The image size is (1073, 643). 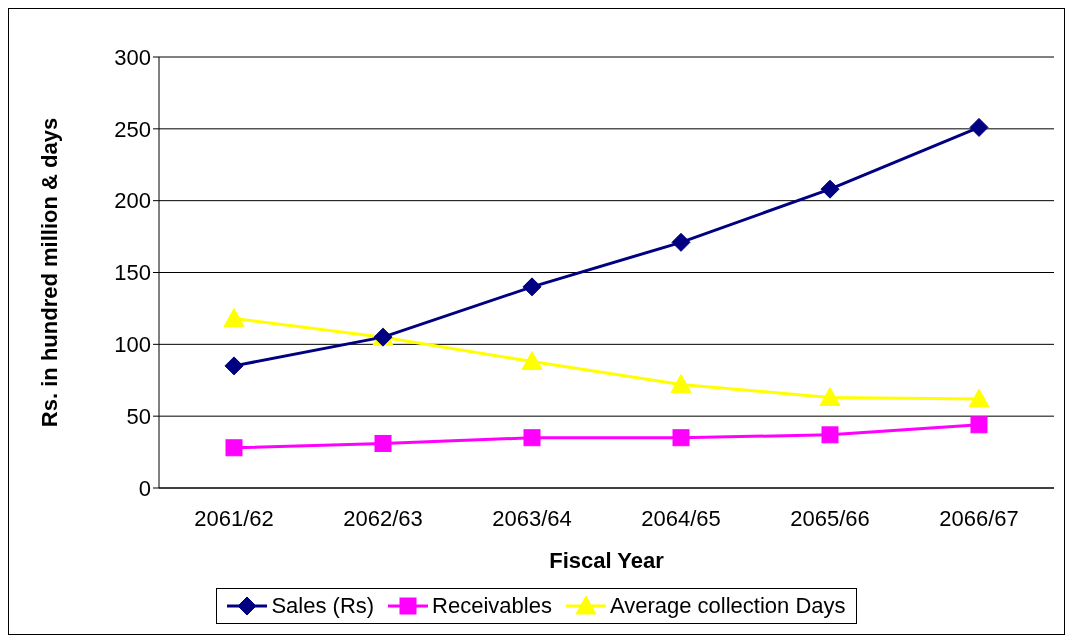 I want to click on x-tick-label: 2062/63, so click(x=383, y=518).